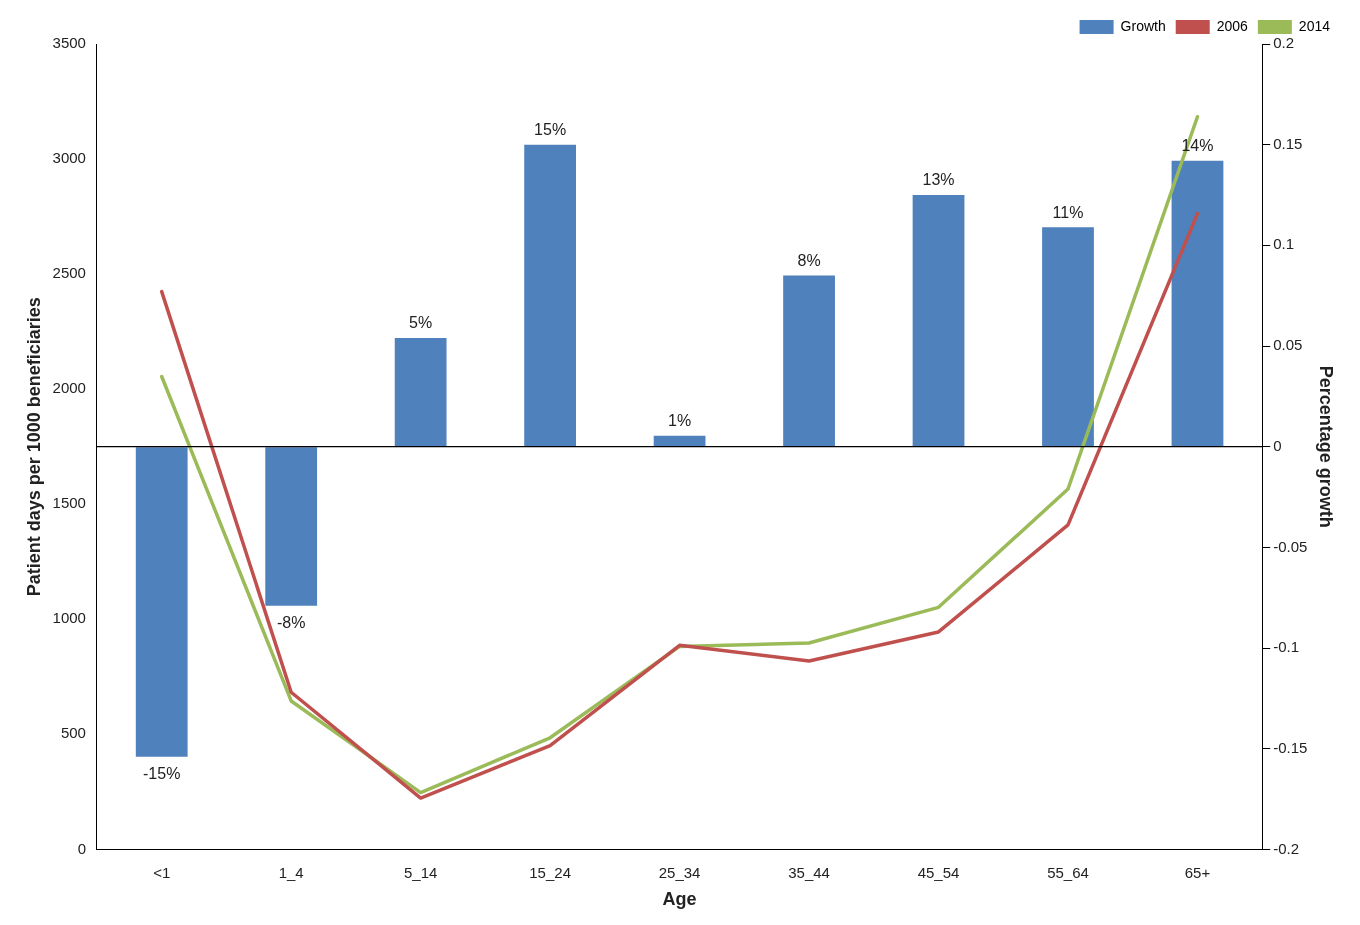 This screenshot has width=1360, height=925. Describe the element at coordinates (69, 618) in the screenshot. I see `y-tick-label: 1000` at that location.